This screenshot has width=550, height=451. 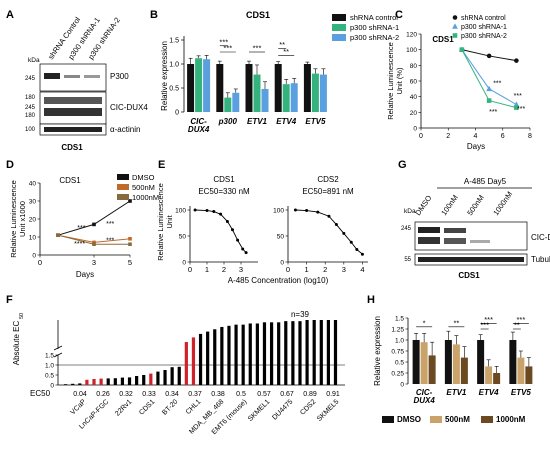 What do you see at coordinates (328, 191) in the screenshot?
I see `ec50-label: EC50=891 nM` at bounding box center [328, 191].